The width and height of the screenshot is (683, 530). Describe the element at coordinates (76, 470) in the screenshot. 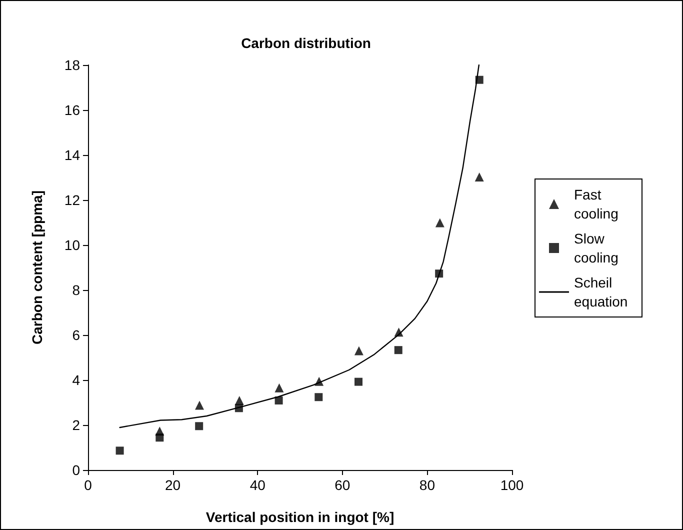

I see `y-tick-label: 0` at that location.